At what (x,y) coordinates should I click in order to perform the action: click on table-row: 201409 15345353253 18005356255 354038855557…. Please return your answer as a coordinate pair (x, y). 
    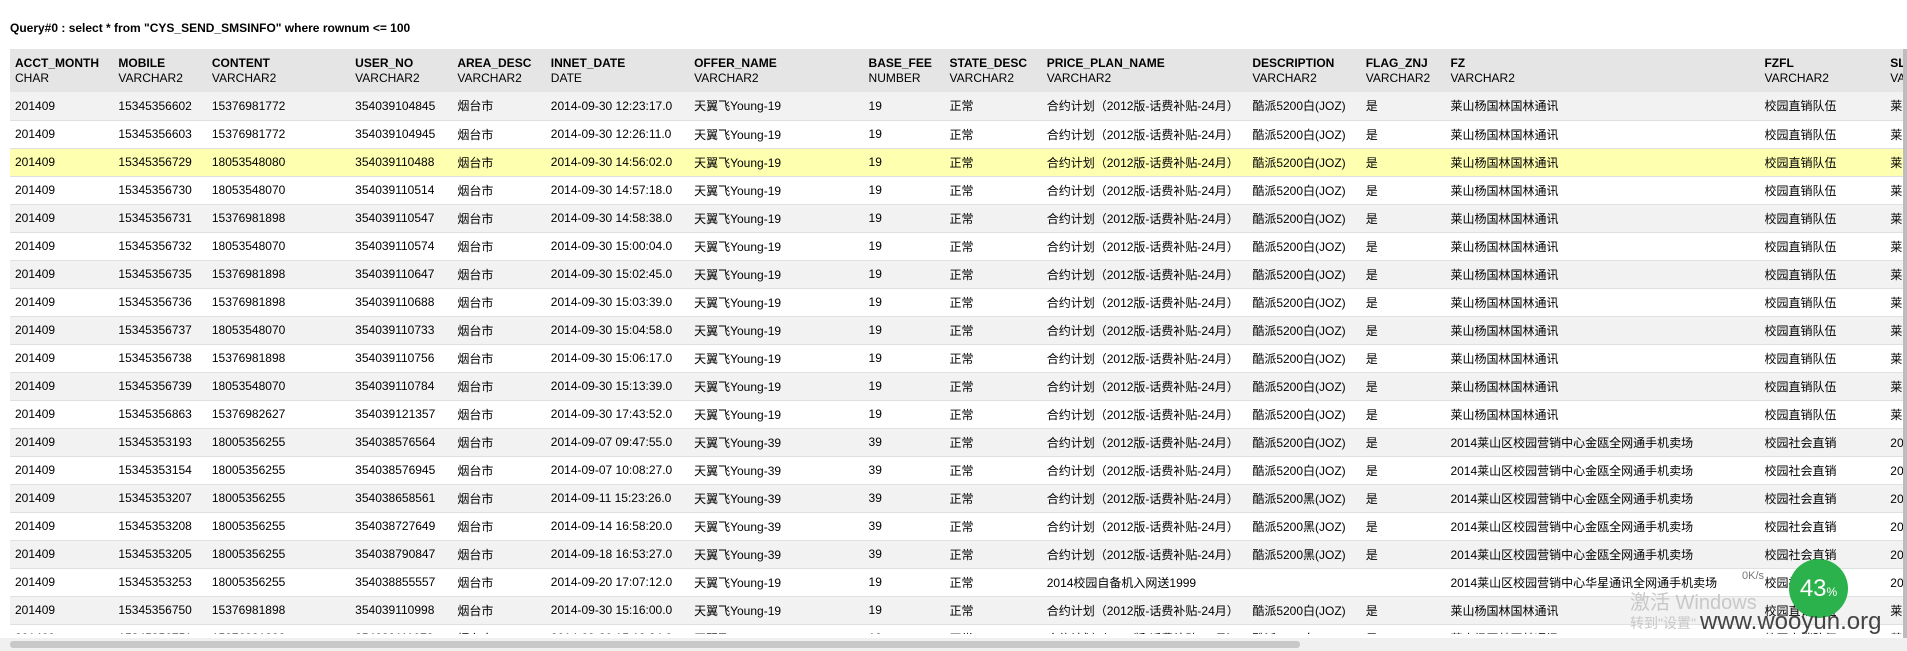
    Looking at the image, I should click on (958, 582).